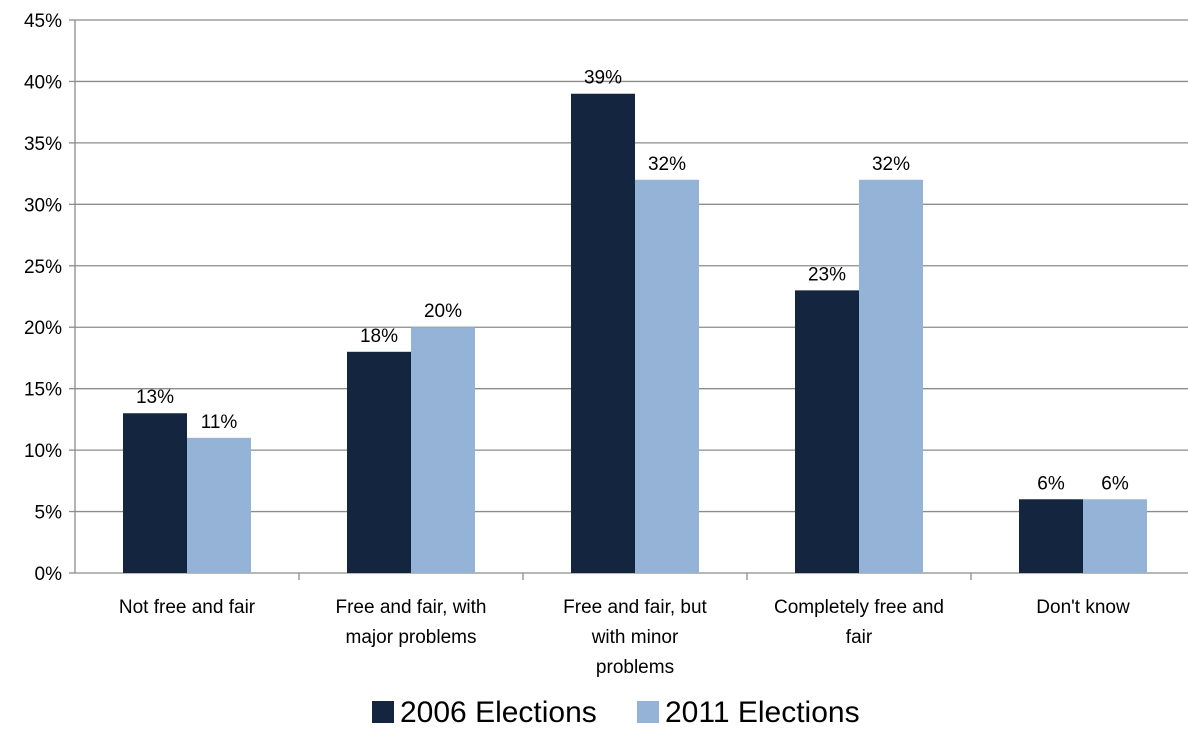 This screenshot has width=1188, height=754. Describe the element at coordinates (635, 637) in the screenshot. I see `x-category-label: with minor` at that location.